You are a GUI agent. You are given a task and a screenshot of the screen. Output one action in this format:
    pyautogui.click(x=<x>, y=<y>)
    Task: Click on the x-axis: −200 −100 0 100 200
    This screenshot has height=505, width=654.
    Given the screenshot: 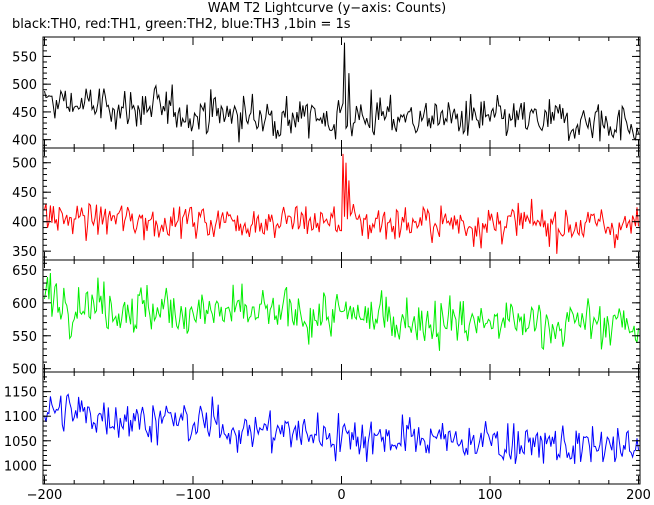 What is the action you would take?
    pyautogui.click(x=339, y=495)
    